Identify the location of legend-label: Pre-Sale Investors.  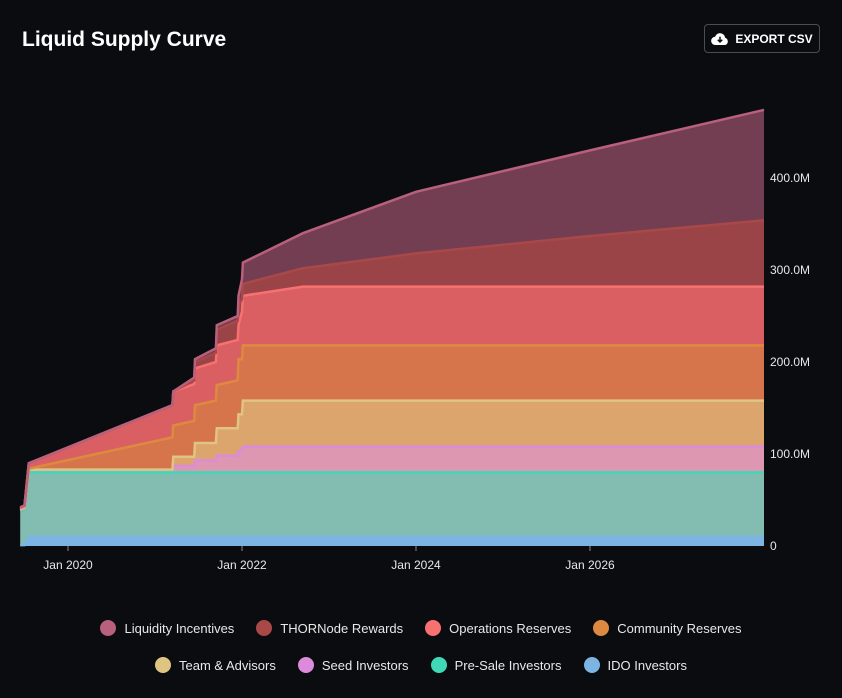
(508, 665).